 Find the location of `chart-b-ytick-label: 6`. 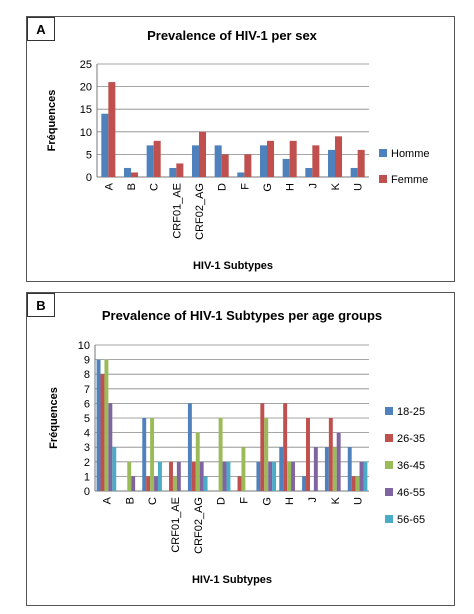

chart-b-ytick-label: 6 is located at coordinates (87, 404).